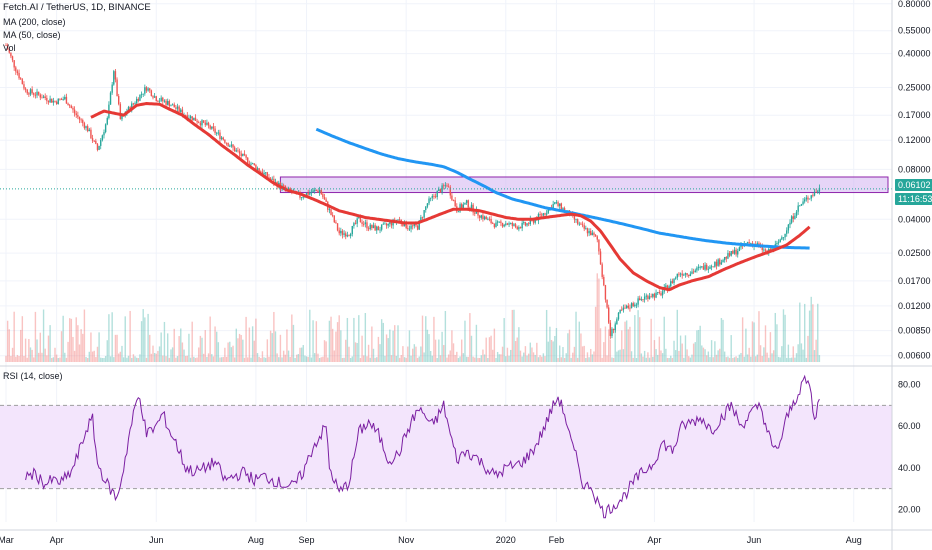 The image size is (932, 550). I want to click on legend-rsi: RSI (14, close), so click(33, 376).